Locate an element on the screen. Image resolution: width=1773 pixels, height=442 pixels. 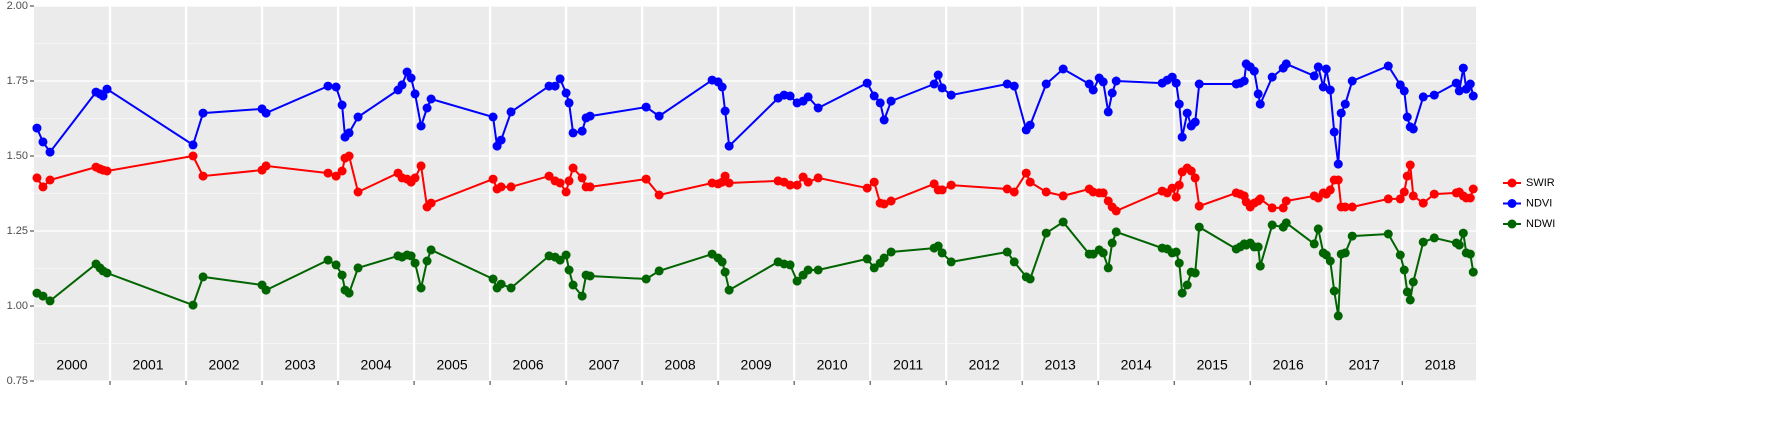
year-label: 2003 is located at coordinates (299, 365).